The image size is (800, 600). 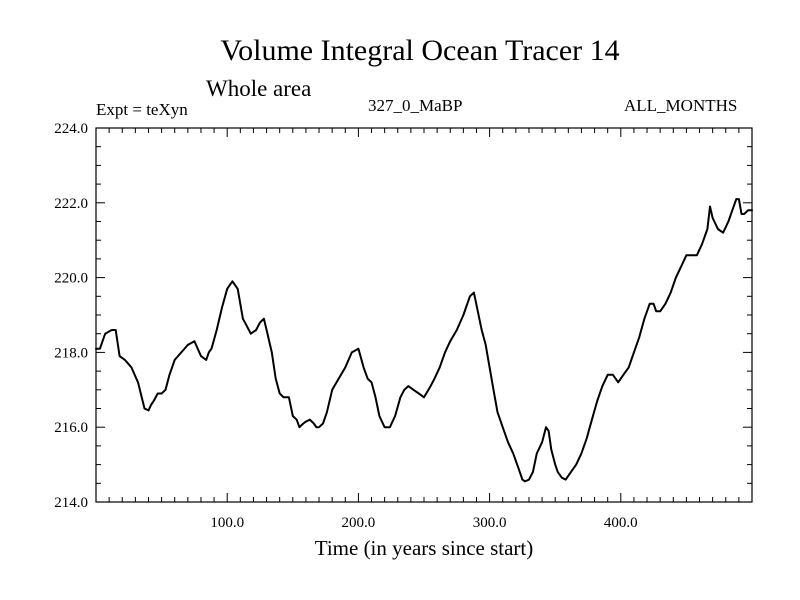 What do you see at coordinates (71, 204) in the screenshot?
I see `y-tick-label: 222.0` at bounding box center [71, 204].